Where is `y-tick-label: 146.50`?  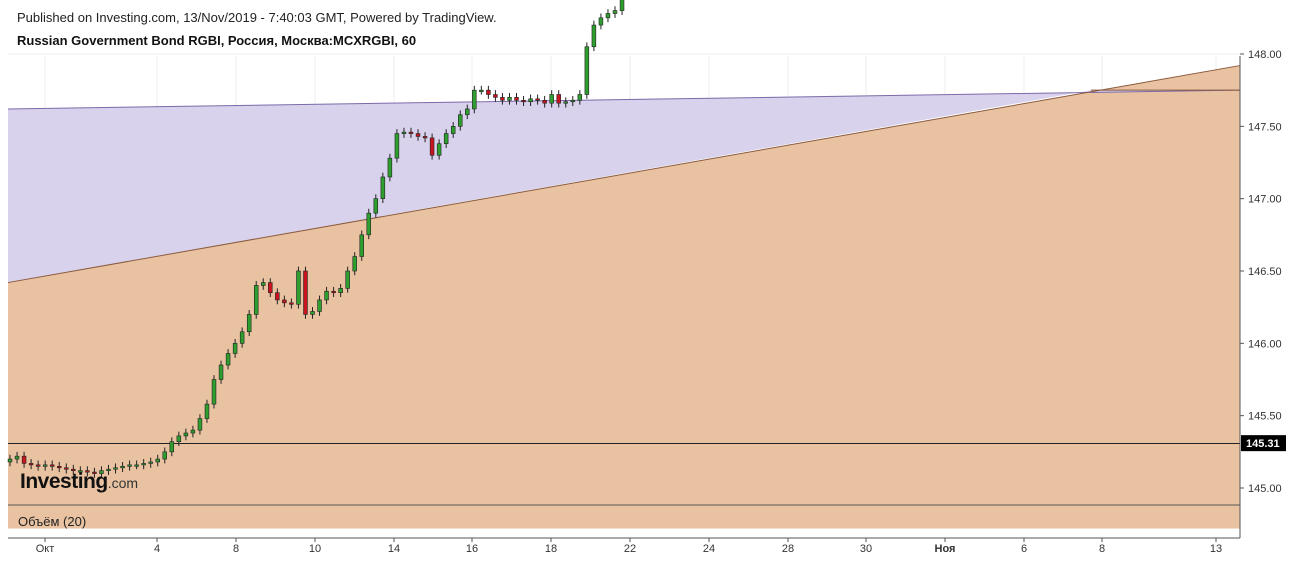 y-tick-label: 146.50 is located at coordinates (1265, 272).